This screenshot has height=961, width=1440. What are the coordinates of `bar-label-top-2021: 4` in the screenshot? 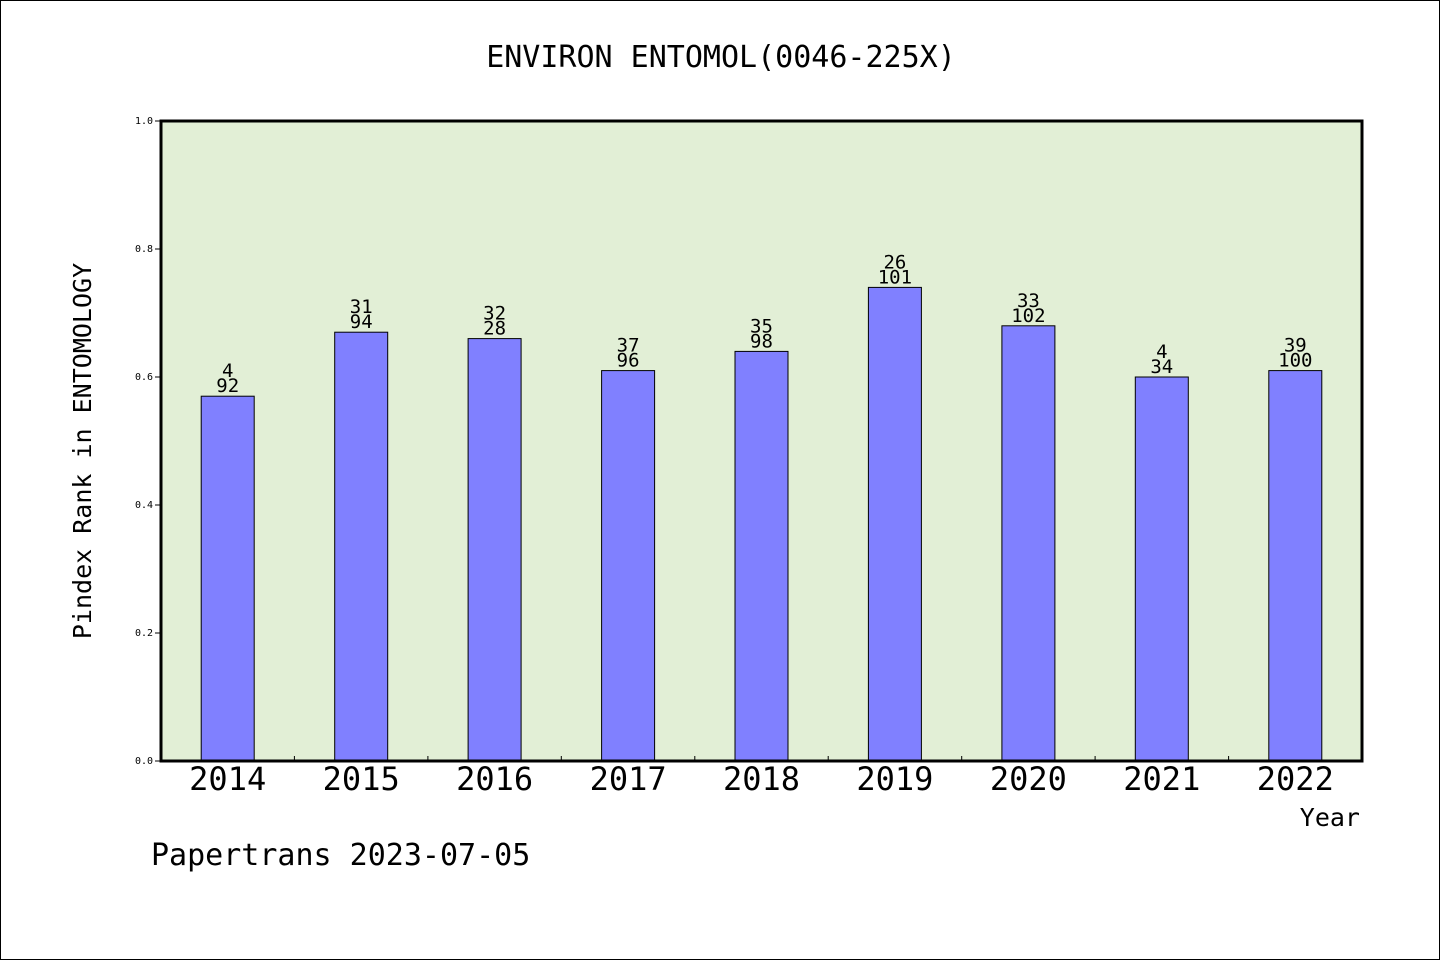 It's located at (1161, 352).